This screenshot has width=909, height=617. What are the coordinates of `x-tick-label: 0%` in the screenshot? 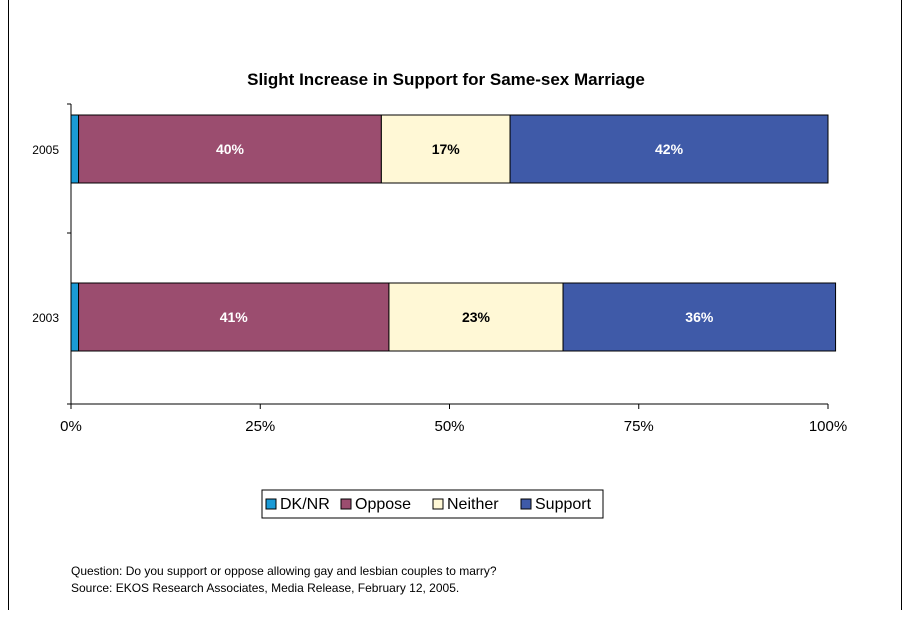 It's located at (71, 426).